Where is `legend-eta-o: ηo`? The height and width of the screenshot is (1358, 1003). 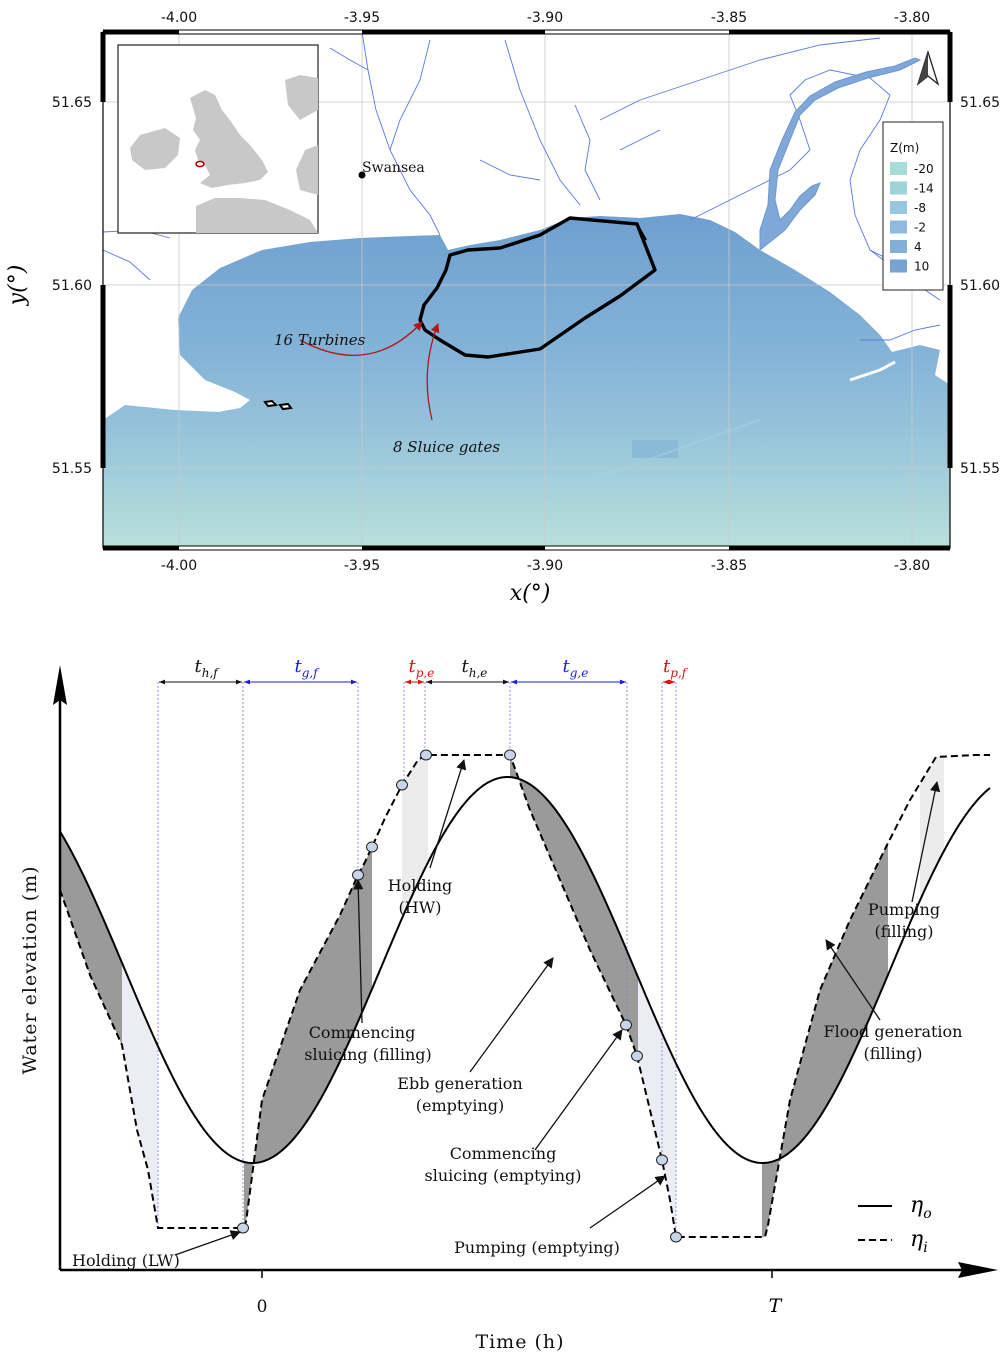
legend-eta-o: ηo is located at coordinates (921, 1207).